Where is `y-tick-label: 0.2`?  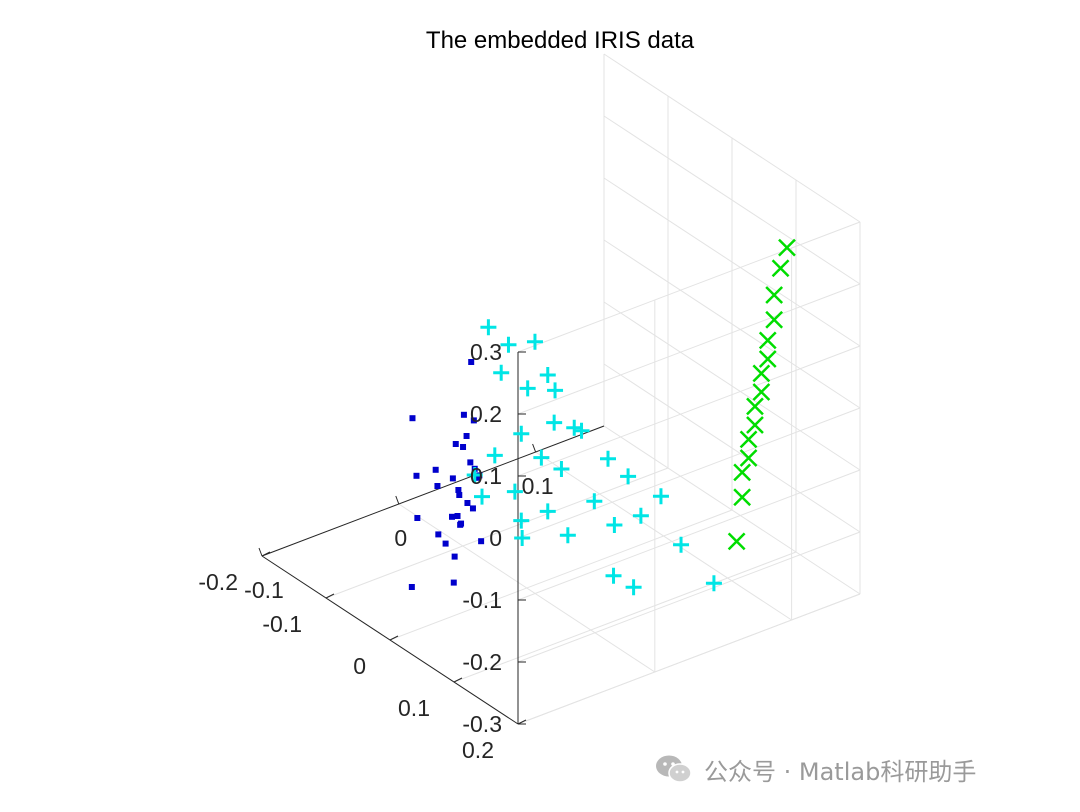
y-tick-label: 0.2 is located at coordinates (478, 750).